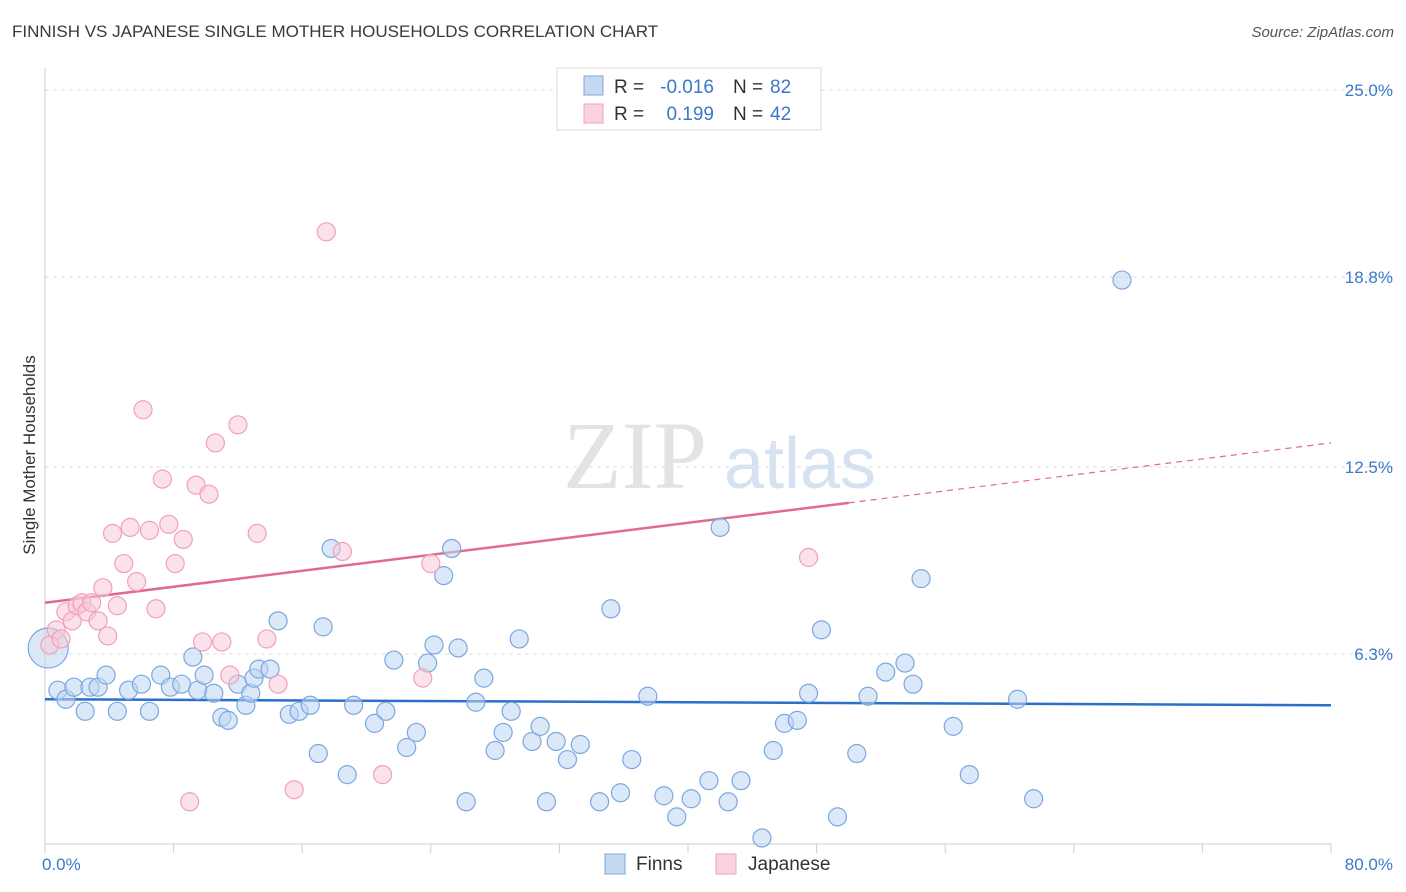 Image resolution: width=1406 pixels, height=892 pixels. I want to click on legend-r-value: -0.016, so click(687, 87).